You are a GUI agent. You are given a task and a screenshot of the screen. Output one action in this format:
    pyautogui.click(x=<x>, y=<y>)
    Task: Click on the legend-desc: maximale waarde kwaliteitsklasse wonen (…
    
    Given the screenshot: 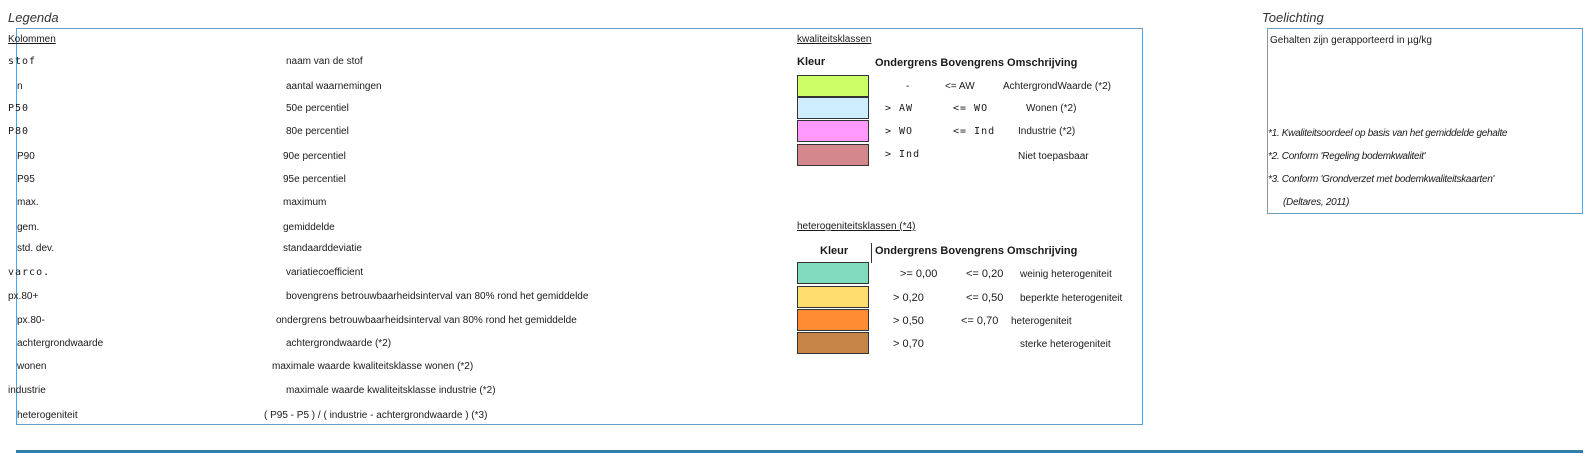 What is the action you would take?
    pyautogui.click(x=373, y=366)
    